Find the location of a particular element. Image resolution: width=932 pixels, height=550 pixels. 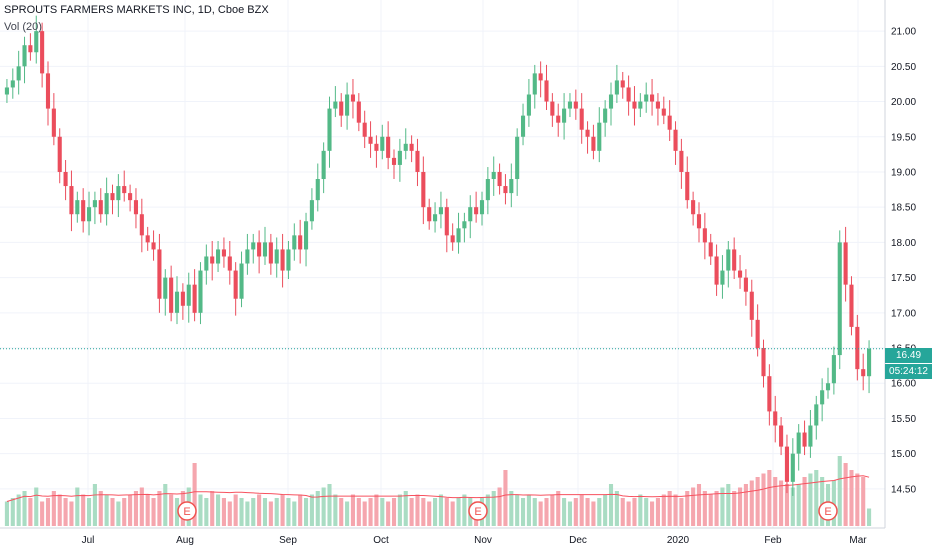

price-tick-label: 18.50 is located at coordinates (903, 208).